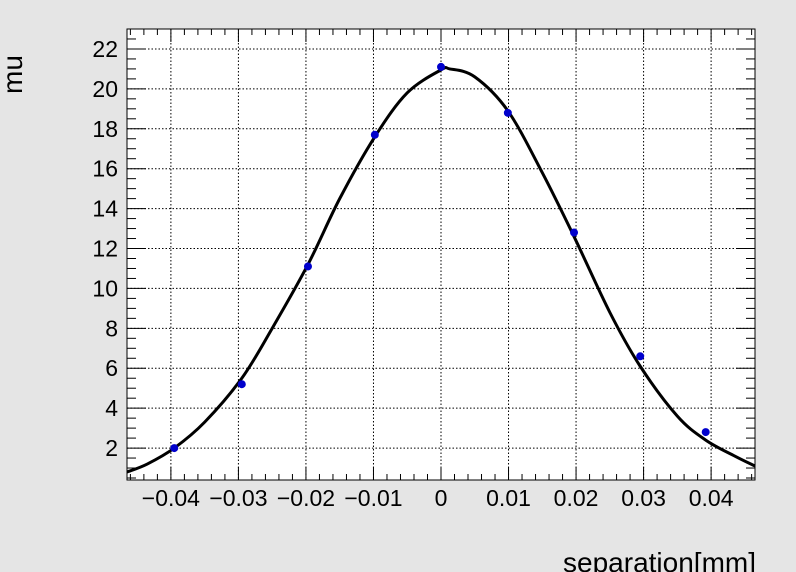 Image resolution: width=796 pixels, height=572 pixels. Describe the element at coordinates (441, 498) in the screenshot. I see `x-tick-label: 0` at that location.